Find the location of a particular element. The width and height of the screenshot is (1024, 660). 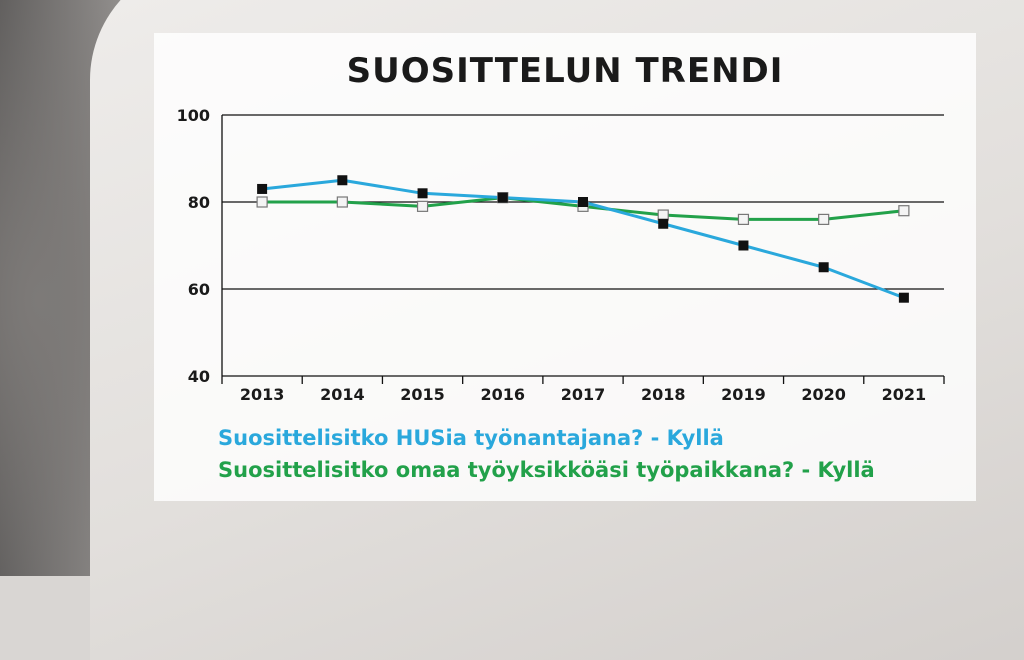

x-tick-label: 2017 is located at coordinates (583, 394).